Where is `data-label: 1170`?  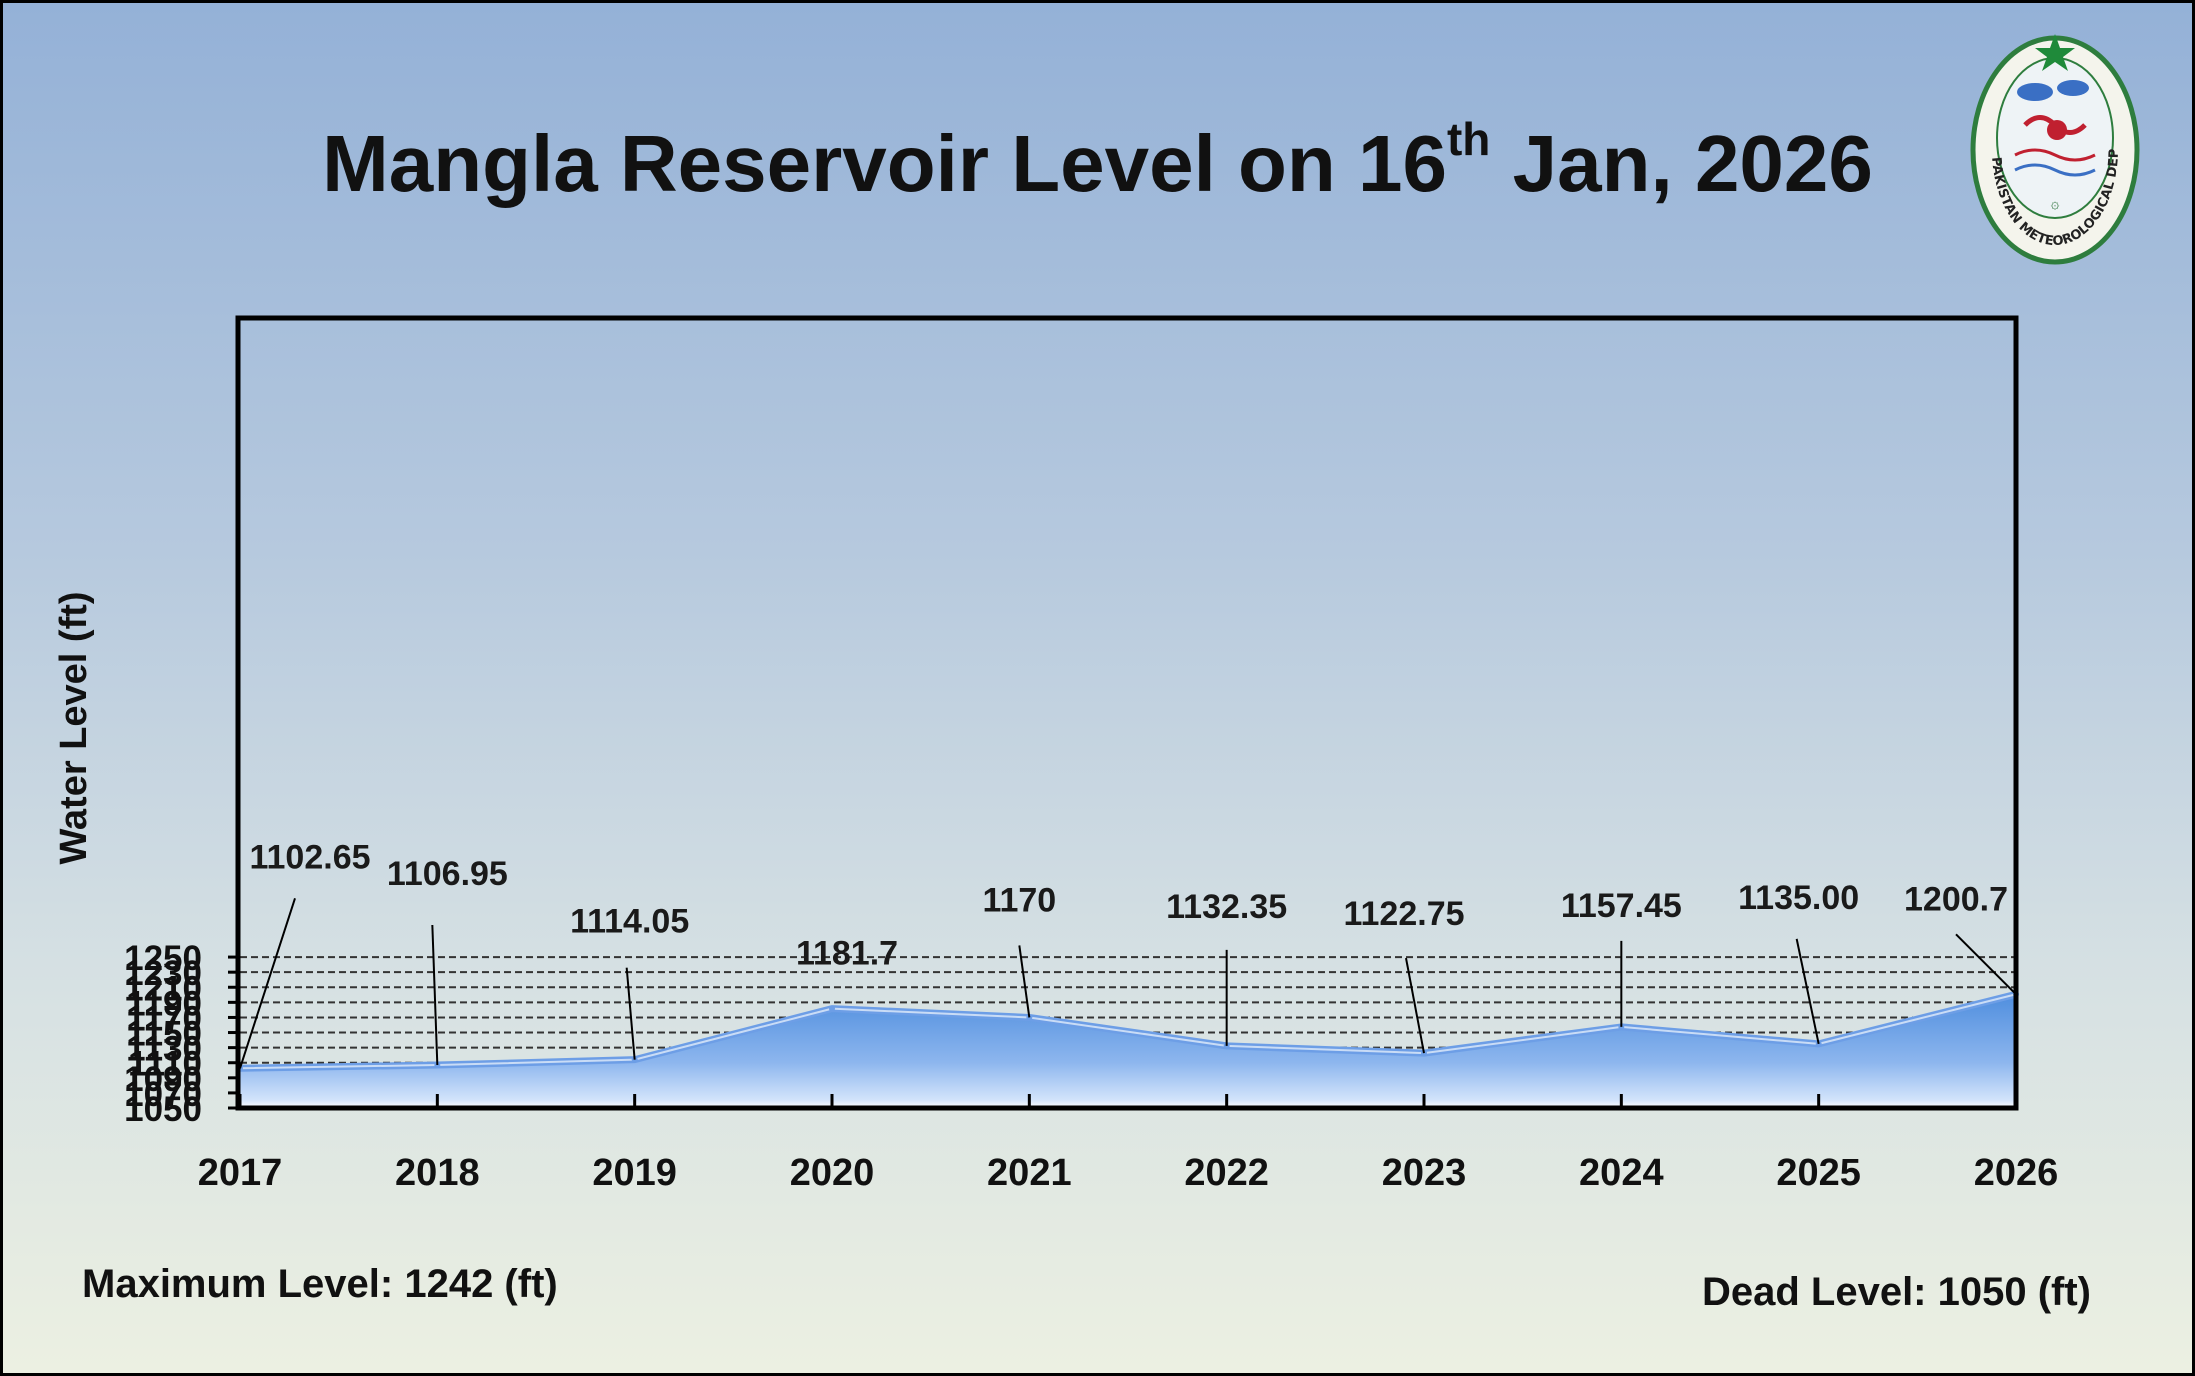
data-label: 1170 is located at coordinates (1019, 900).